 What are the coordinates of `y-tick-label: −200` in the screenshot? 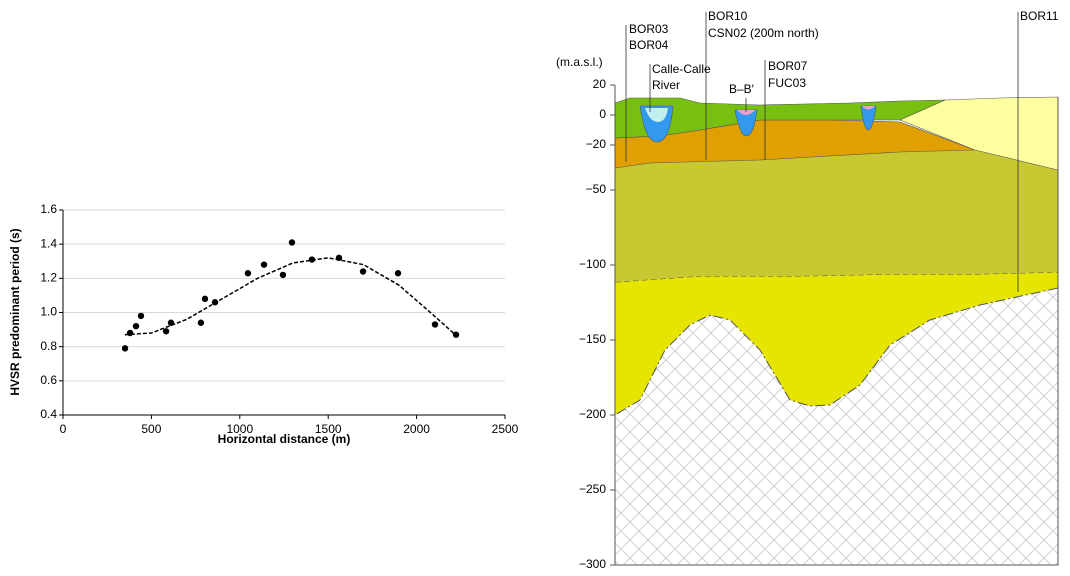 It's located at (592, 414).